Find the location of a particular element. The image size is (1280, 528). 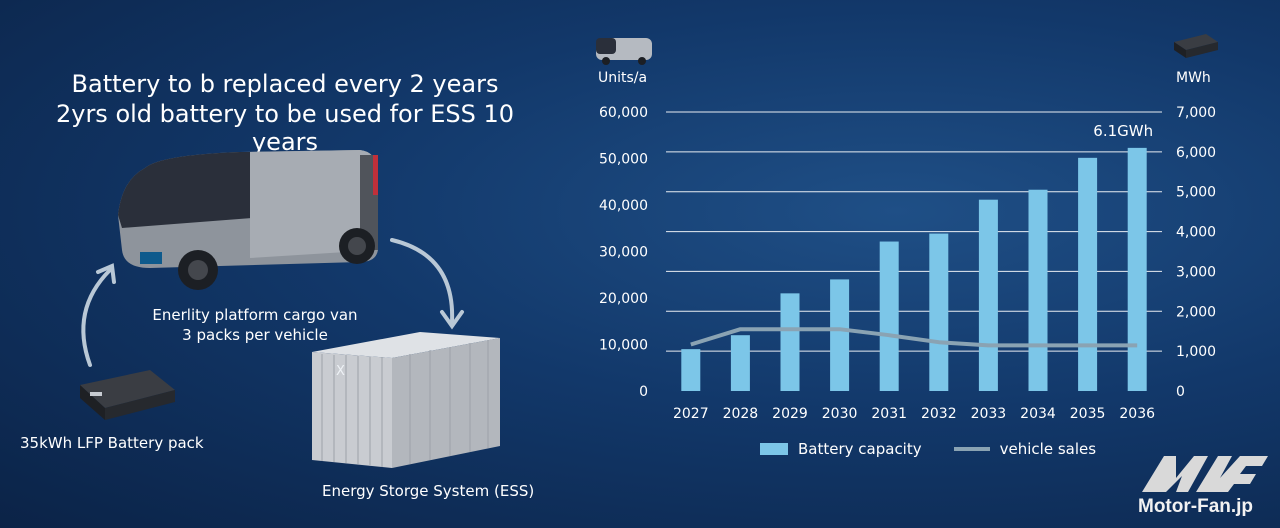

right-tick-label: 6,000 is located at coordinates (1196, 153).